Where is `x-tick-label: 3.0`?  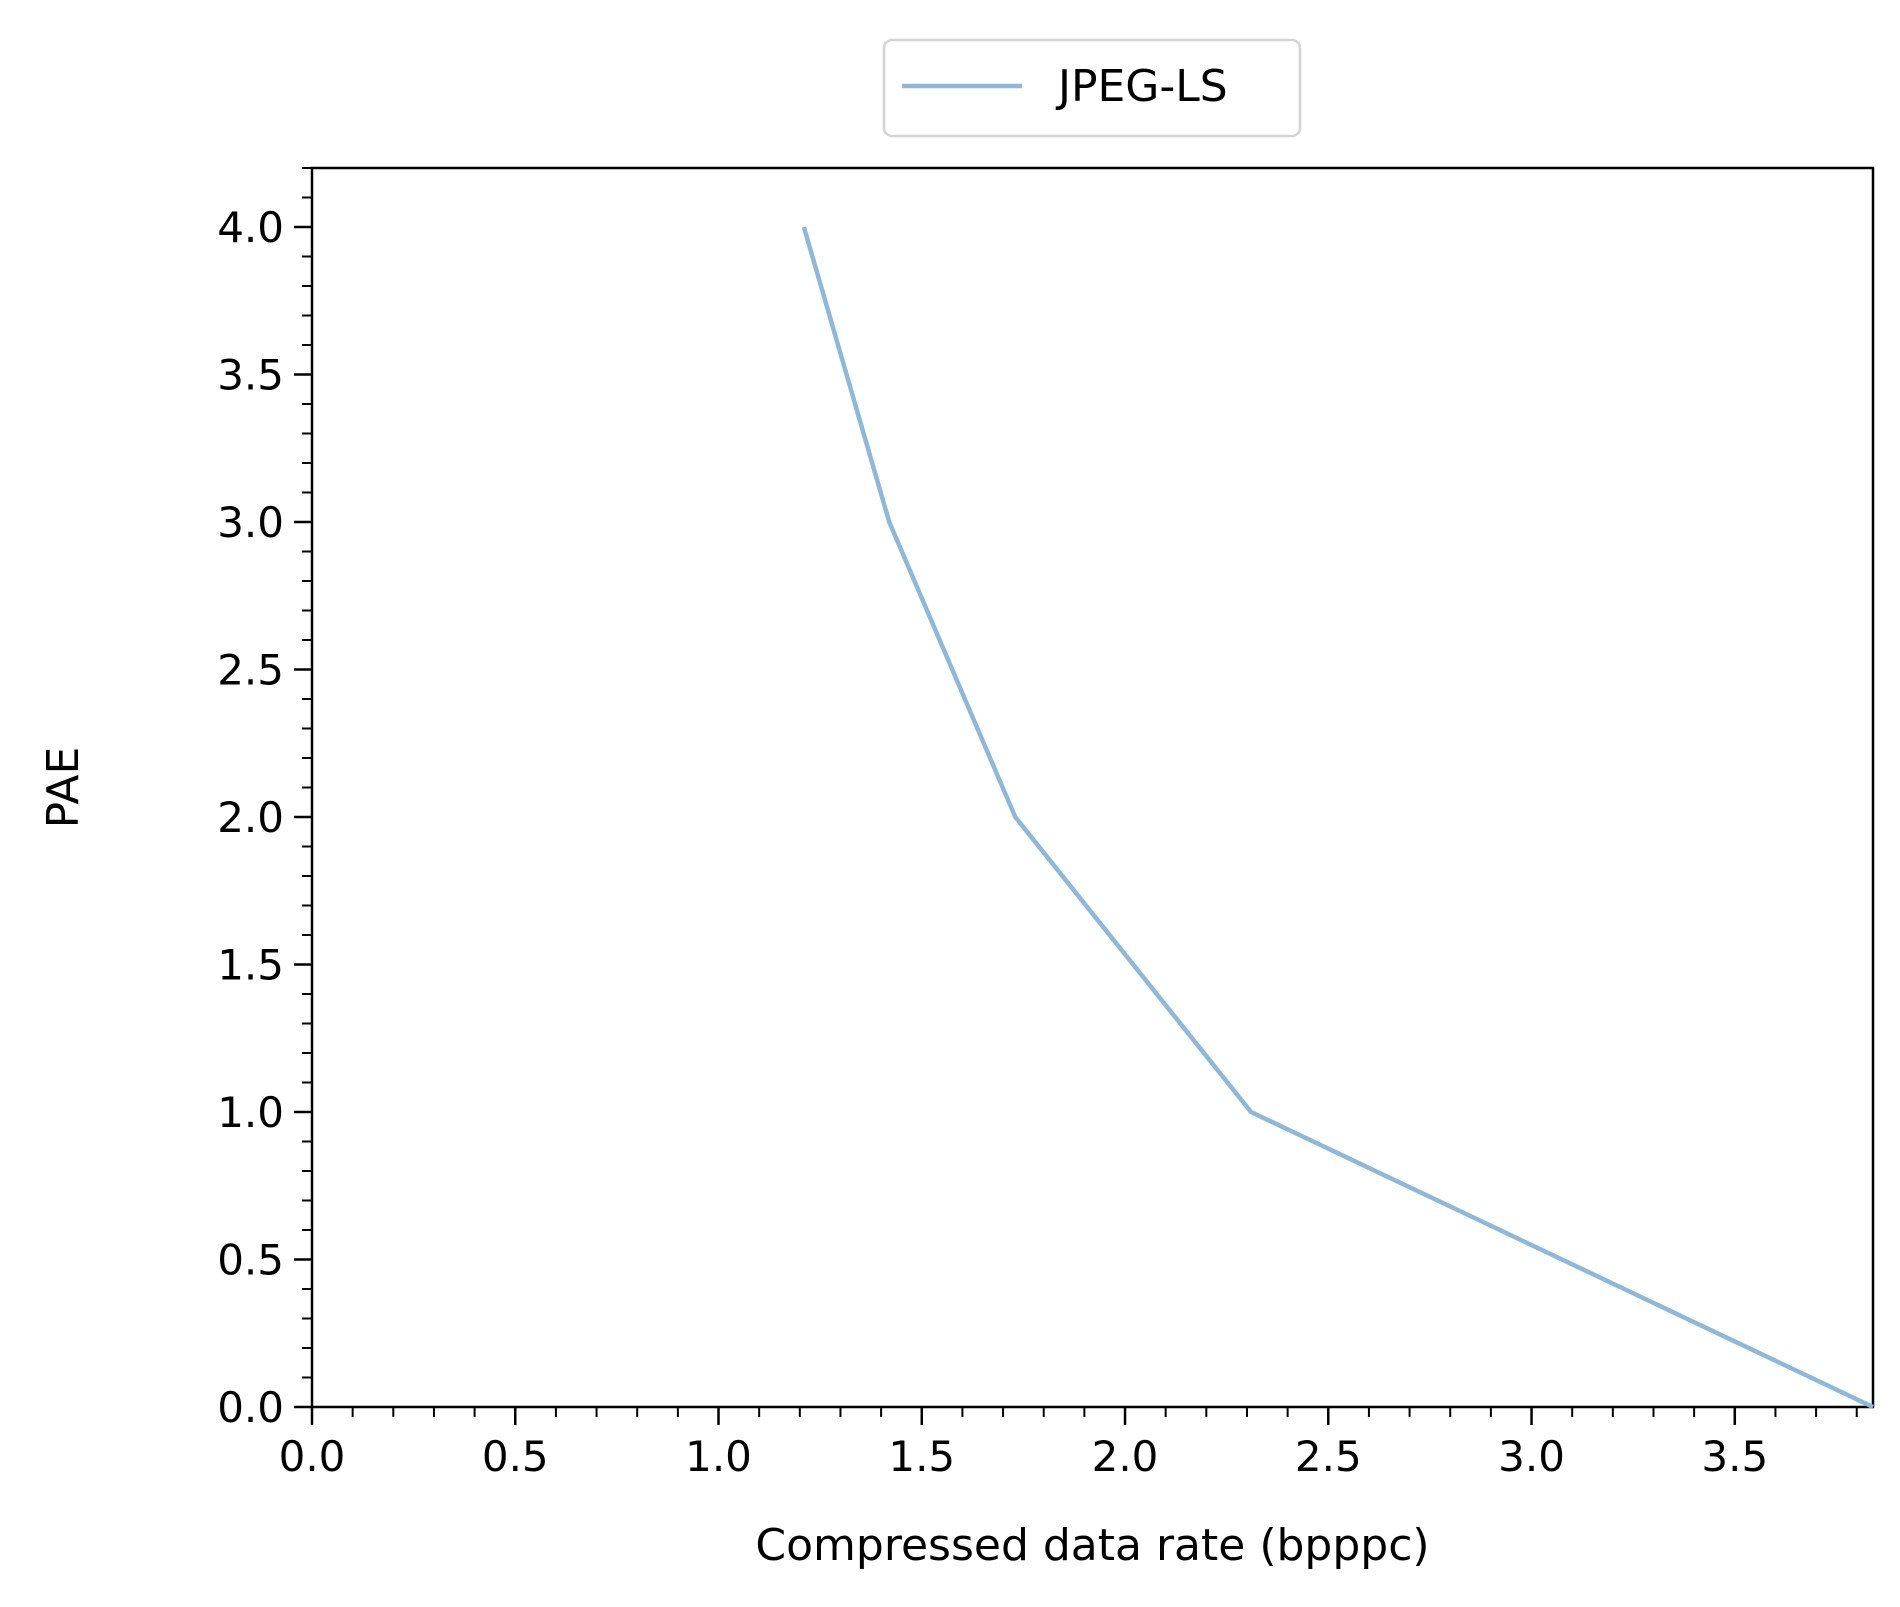 x-tick-label: 3.0 is located at coordinates (1531, 1456).